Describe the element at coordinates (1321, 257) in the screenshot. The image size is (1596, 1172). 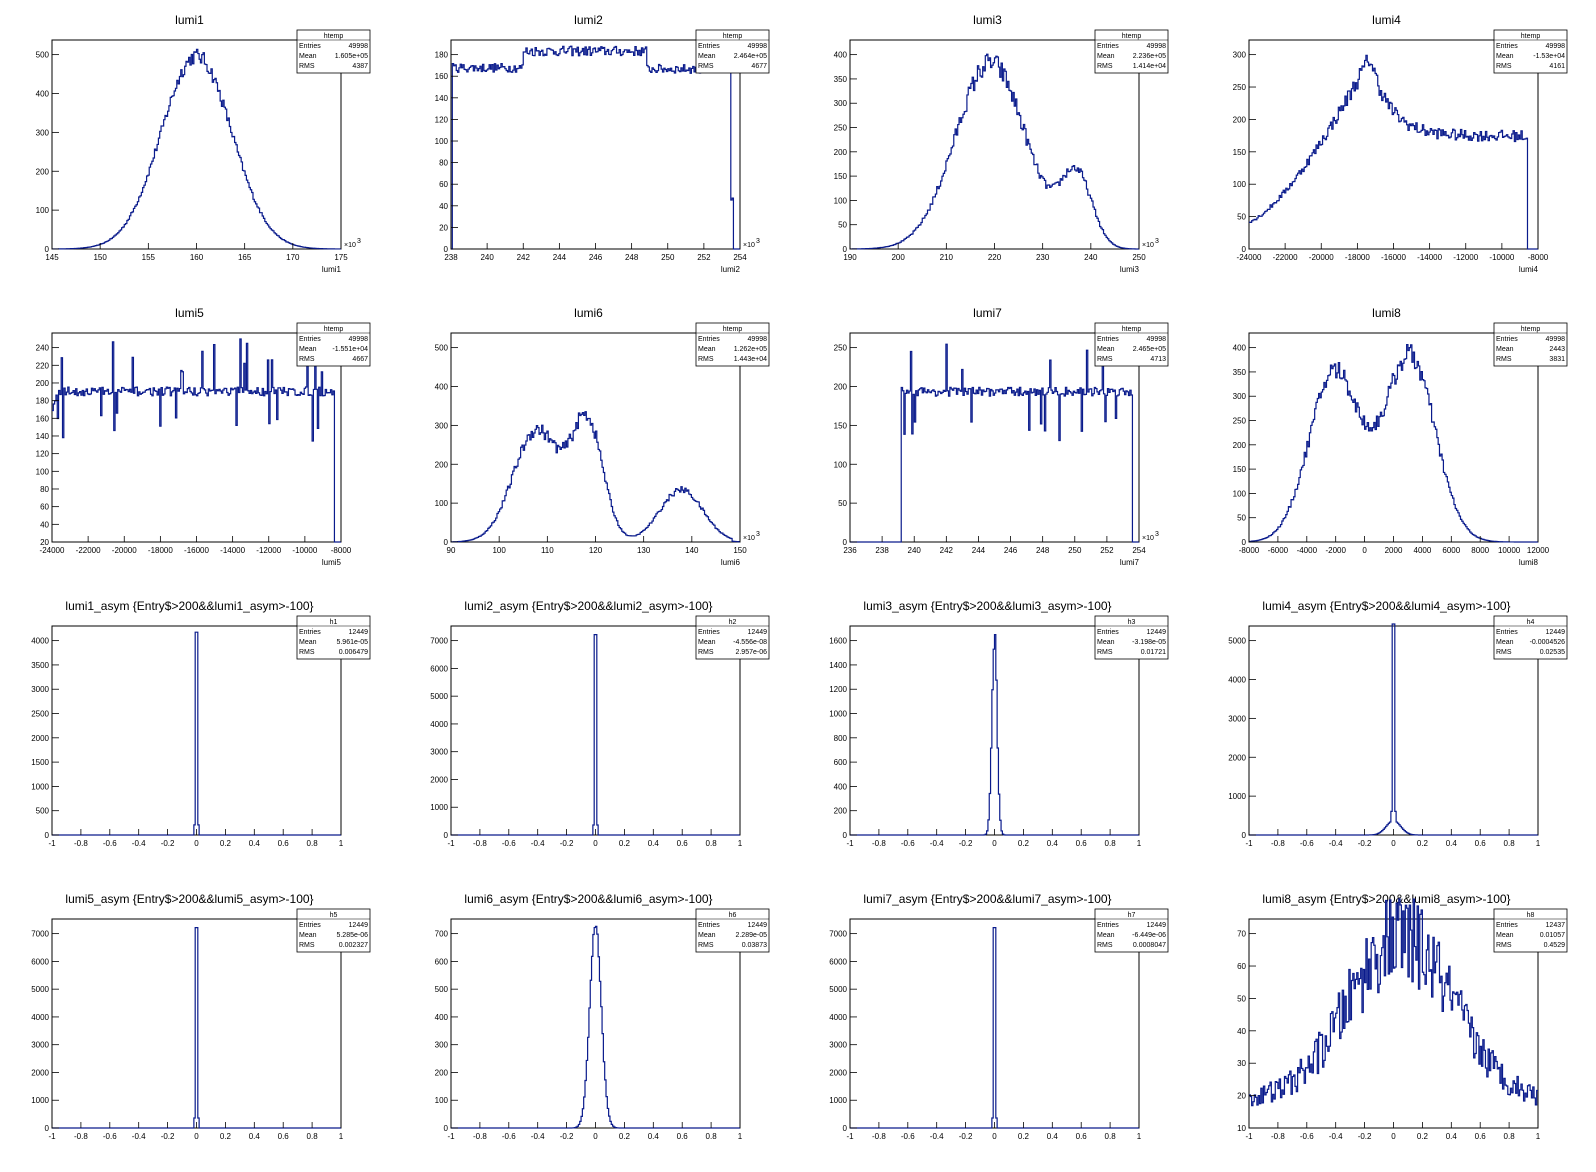
I see `x-tick-label: -20000` at that location.